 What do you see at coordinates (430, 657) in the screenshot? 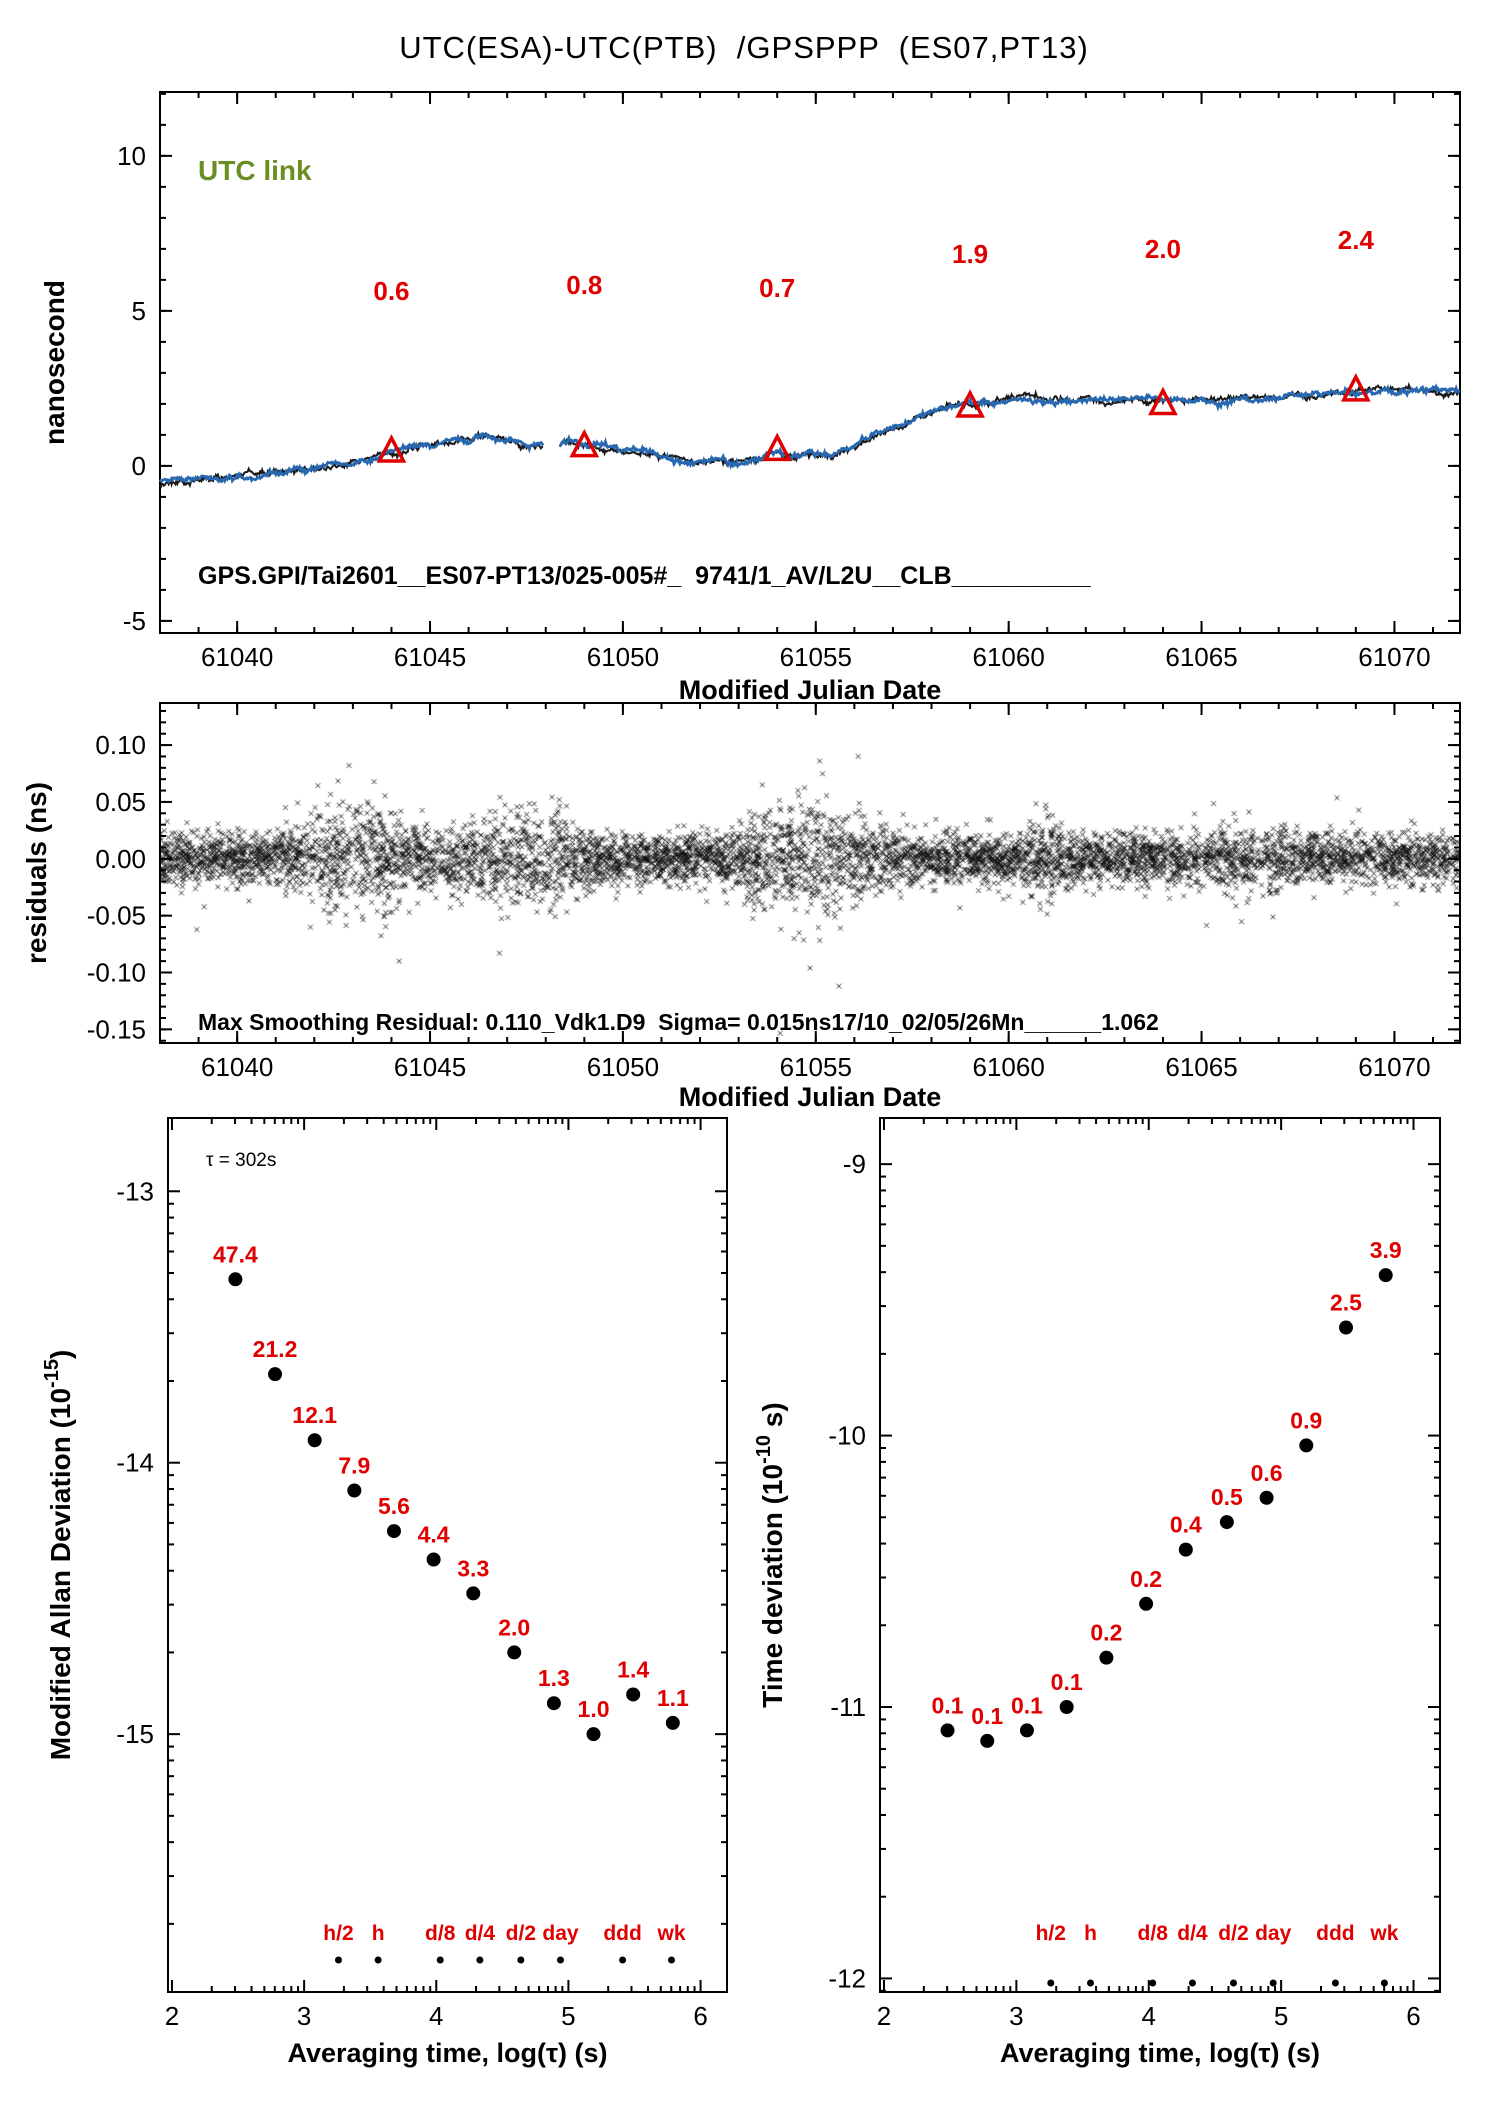
I see `x-tick-label: 61045` at bounding box center [430, 657].